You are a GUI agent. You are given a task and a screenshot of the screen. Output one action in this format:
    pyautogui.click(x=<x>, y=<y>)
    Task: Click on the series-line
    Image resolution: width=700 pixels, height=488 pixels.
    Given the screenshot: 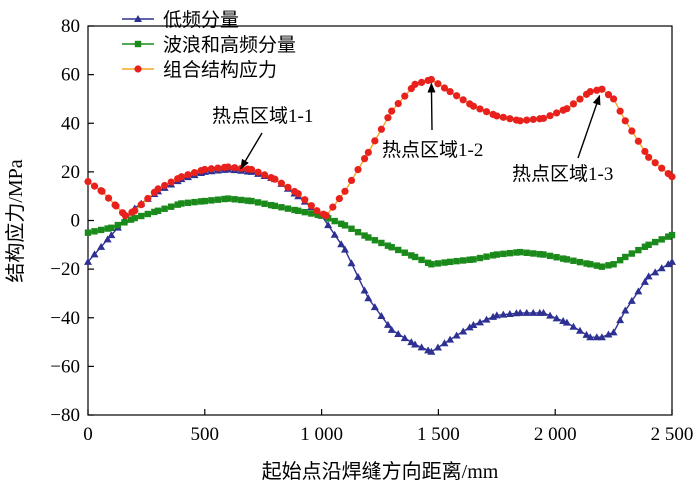 What is the action you would take?
    pyautogui.click(x=380, y=232)
    